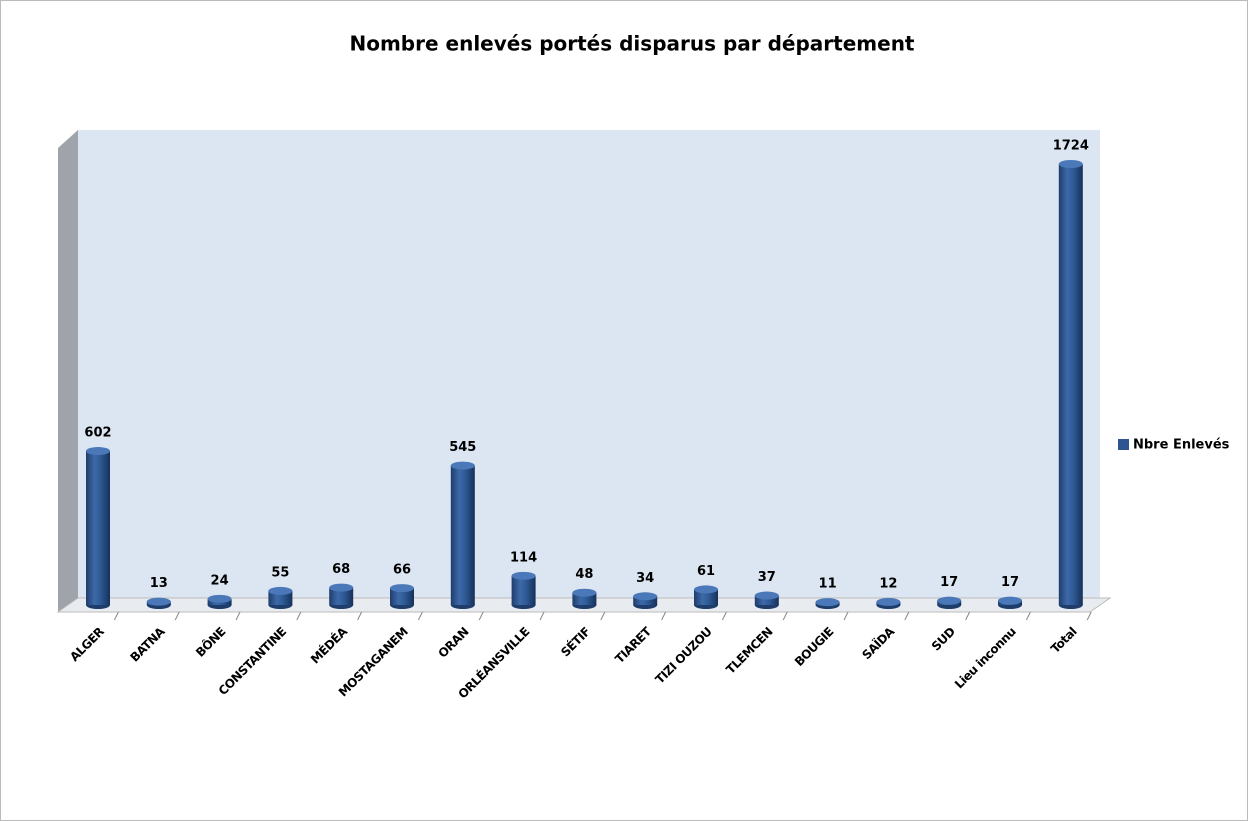 This screenshot has height=821, width=1248. Describe the element at coordinates (97, 433) in the screenshot. I see `data-label: 602` at that location.